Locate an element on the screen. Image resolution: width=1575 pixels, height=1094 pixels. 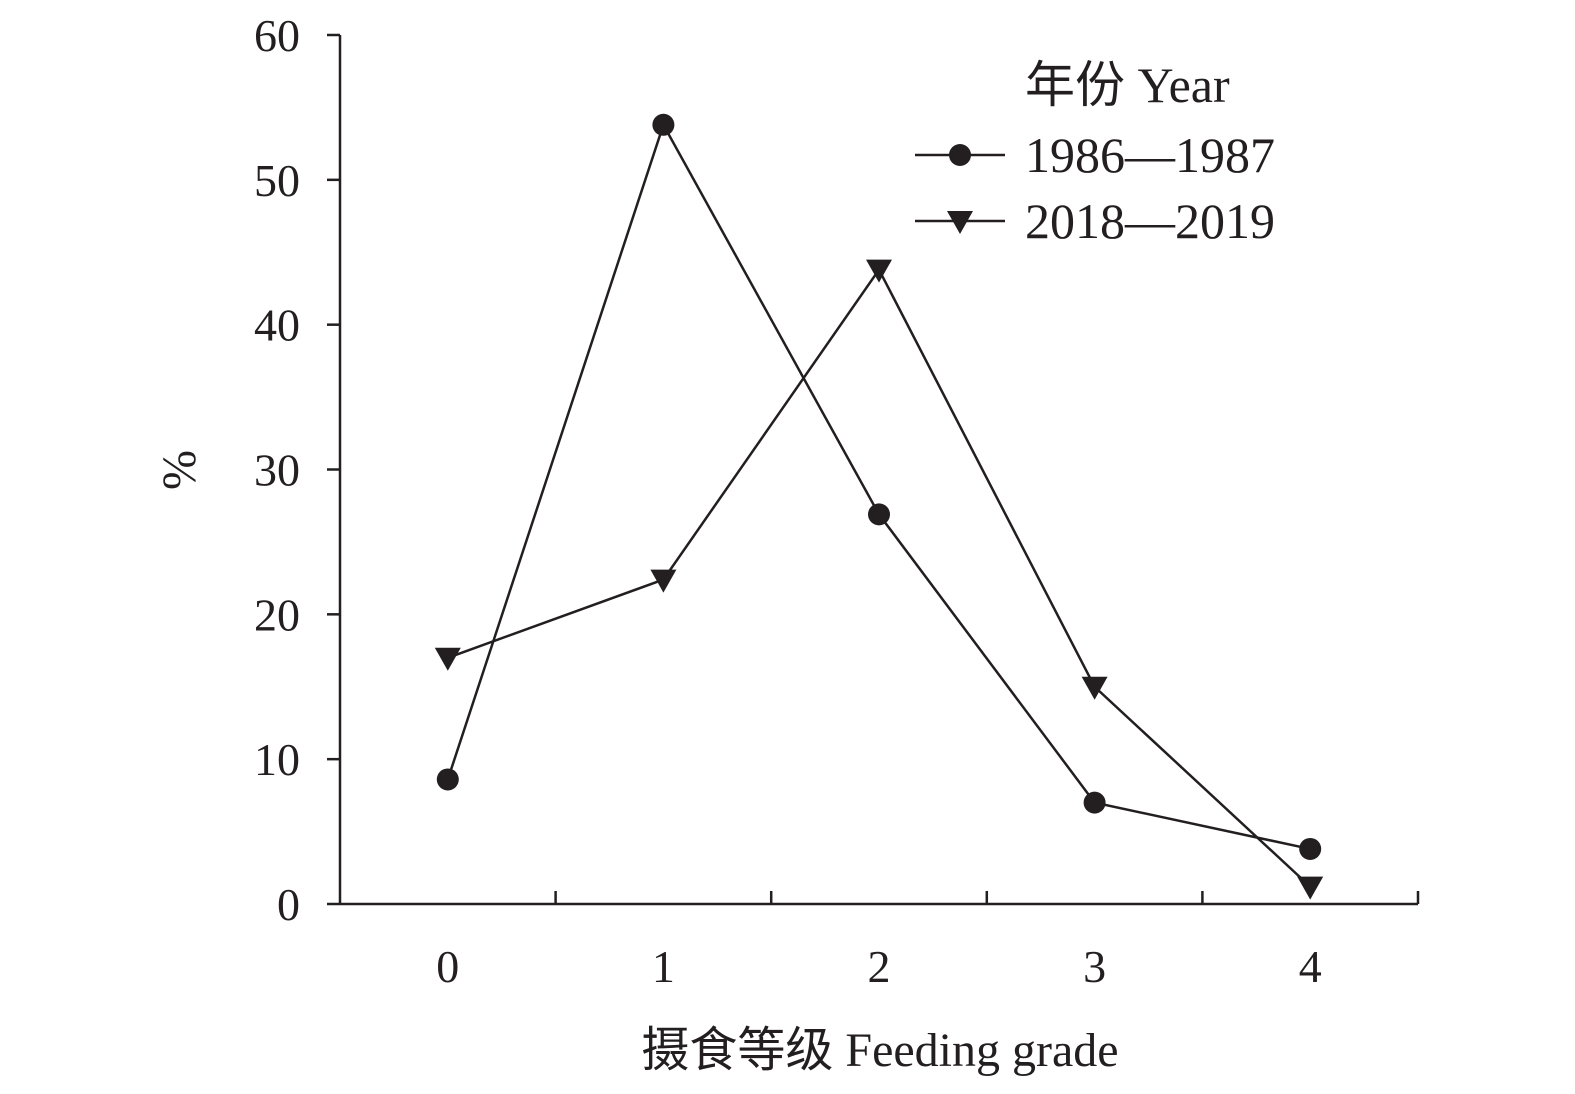
legend-label: 1986—1987 is located at coordinates (1150, 155).